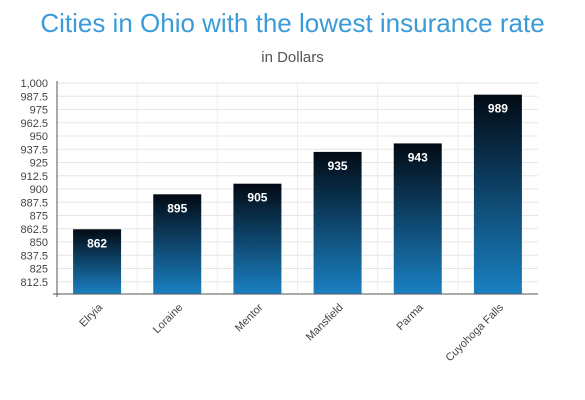  Describe the element at coordinates (34, 283) in the screenshot. I see `y-tick-label: 812.5` at that location.